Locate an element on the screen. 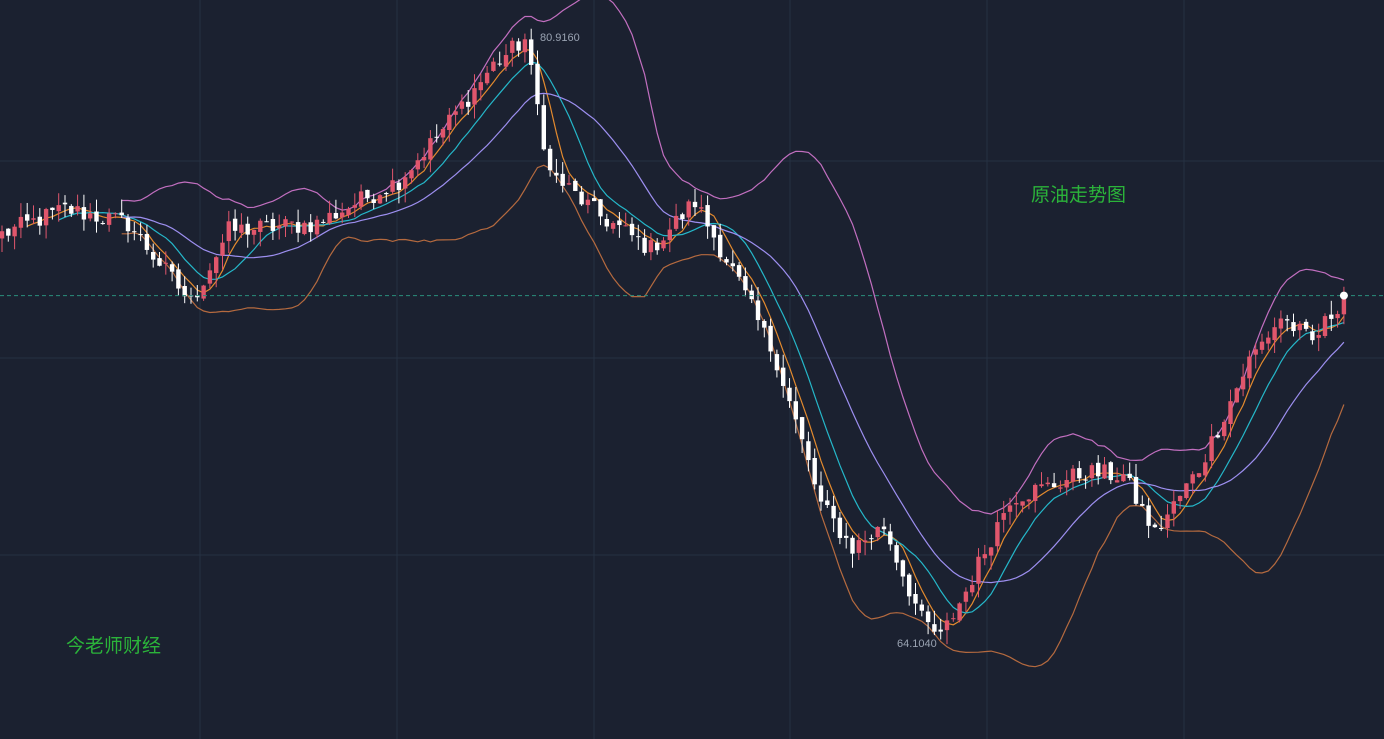 The height and width of the screenshot is (739, 1384). chart-title: 原油走势图 is located at coordinates (1079, 195).